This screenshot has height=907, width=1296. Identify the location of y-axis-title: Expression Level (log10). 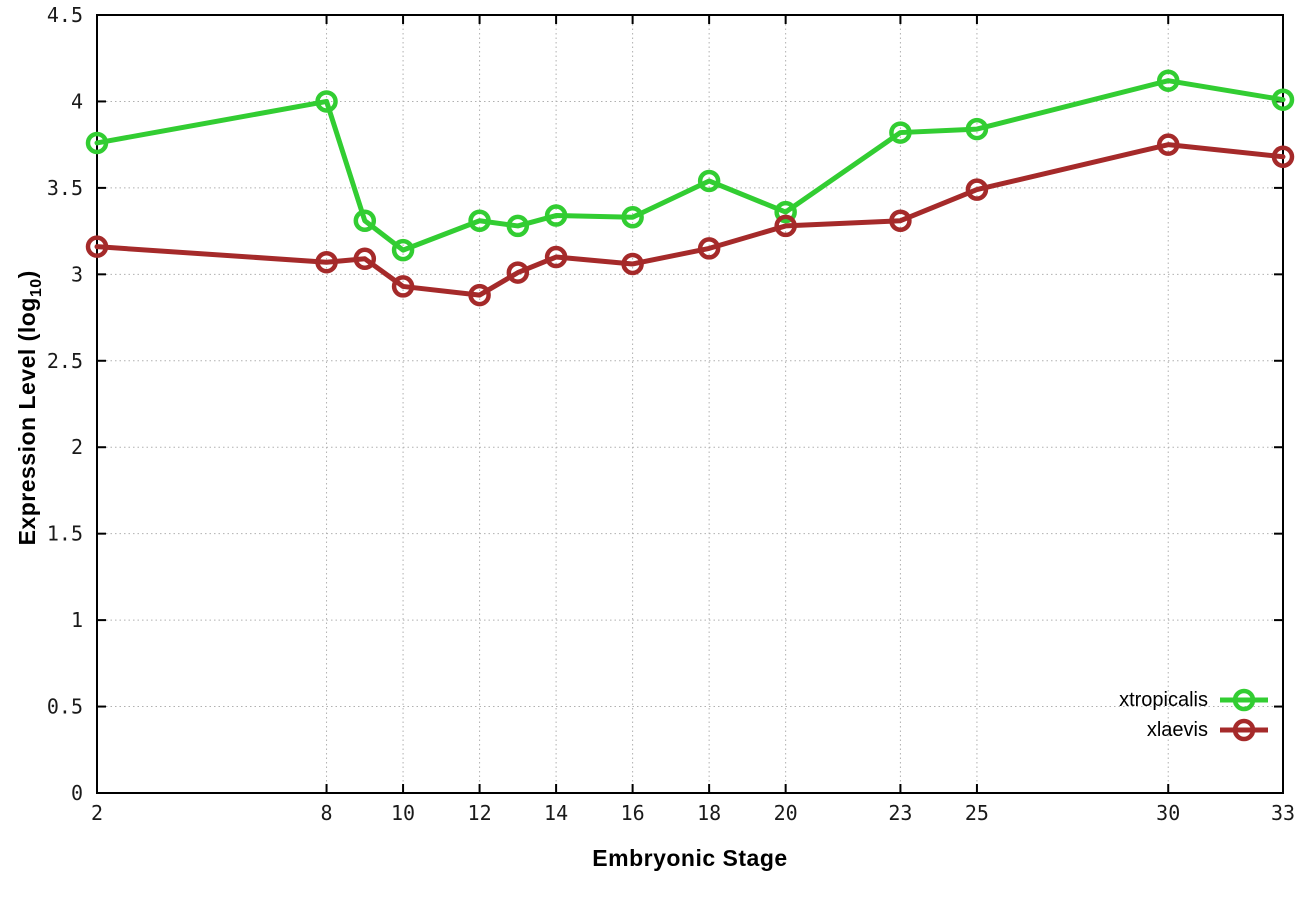
(30, 408).